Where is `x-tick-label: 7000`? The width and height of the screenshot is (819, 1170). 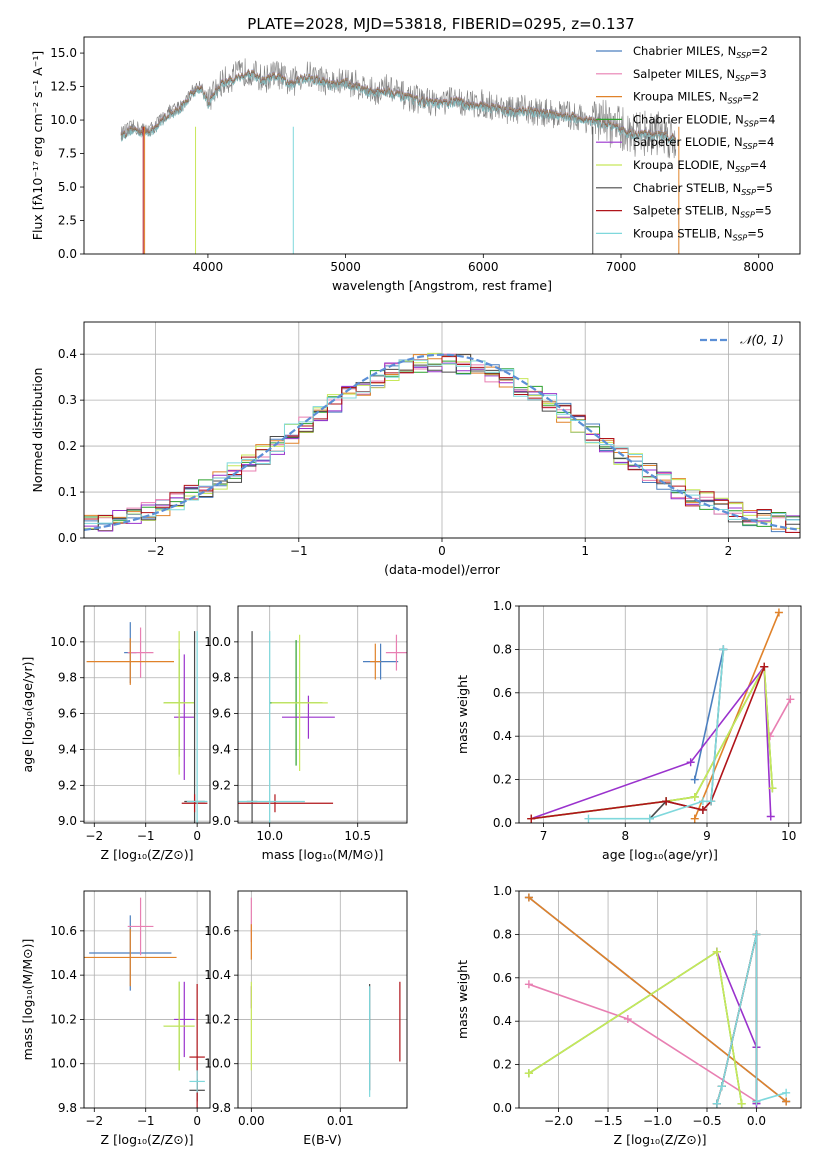 x-tick-label: 7000 is located at coordinates (621, 267).